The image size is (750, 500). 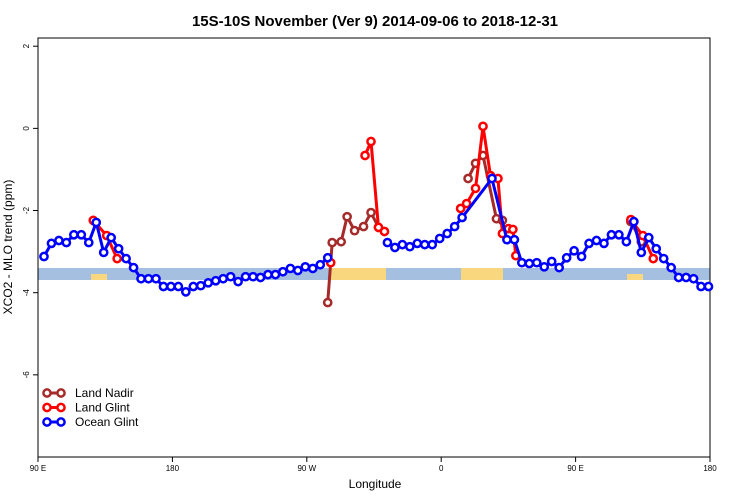 I want to click on legend-label: Land Nadir, so click(x=104, y=393).